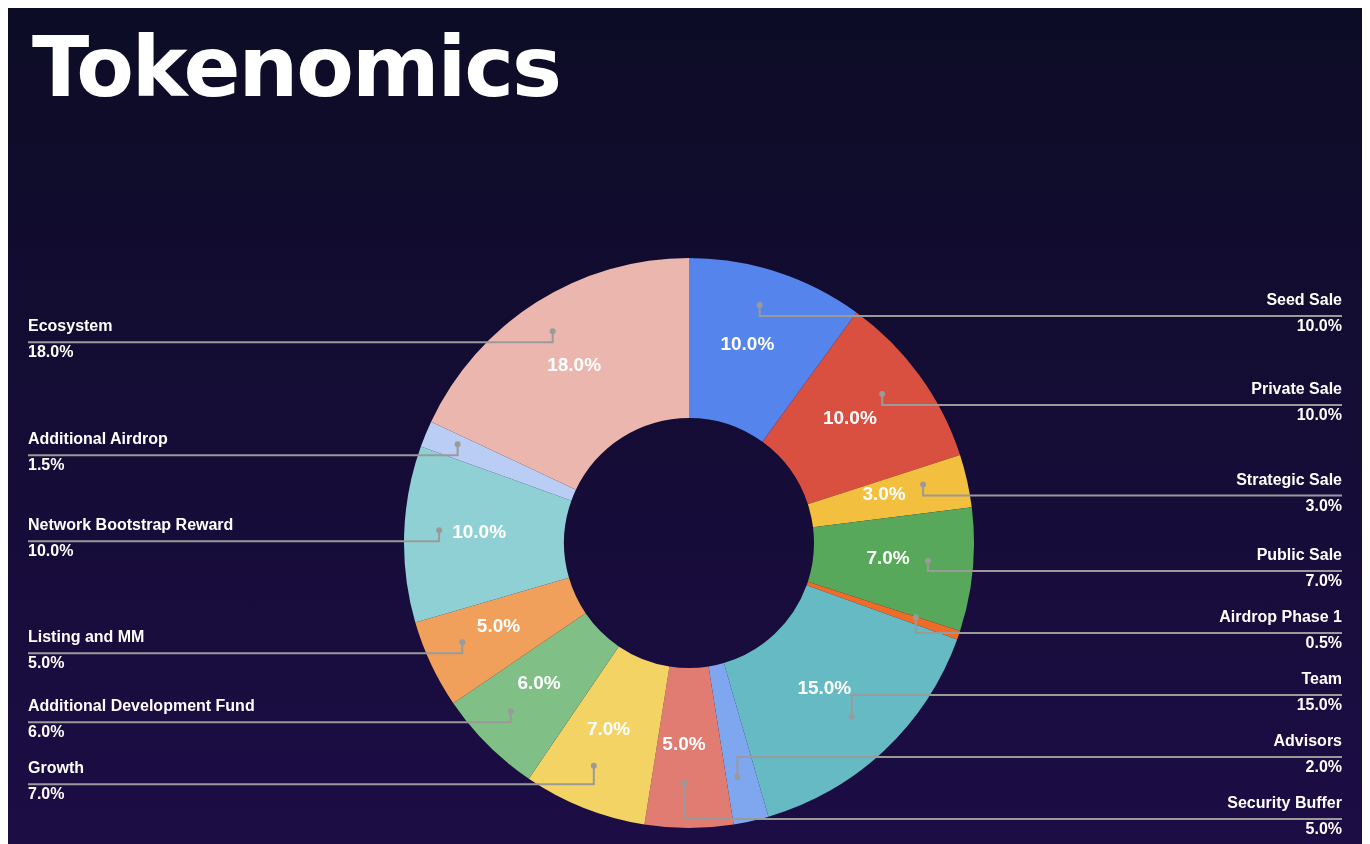 The width and height of the screenshot is (1370, 844). Describe the element at coordinates (1323, 642) in the screenshot. I see `data-label: 0.5%` at that location.